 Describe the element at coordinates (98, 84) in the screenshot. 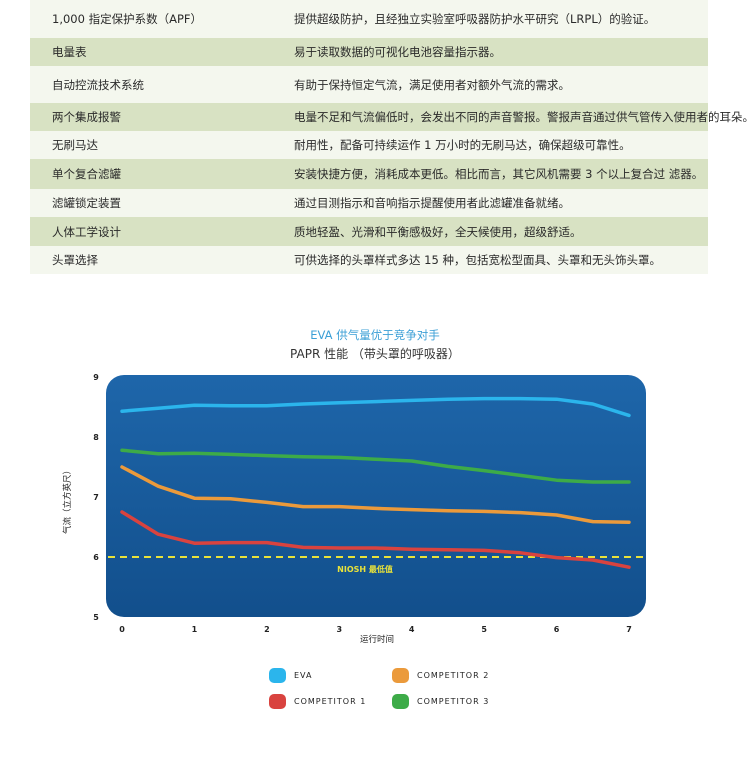

I see `feature-name: 自动控流技术系统` at that location.